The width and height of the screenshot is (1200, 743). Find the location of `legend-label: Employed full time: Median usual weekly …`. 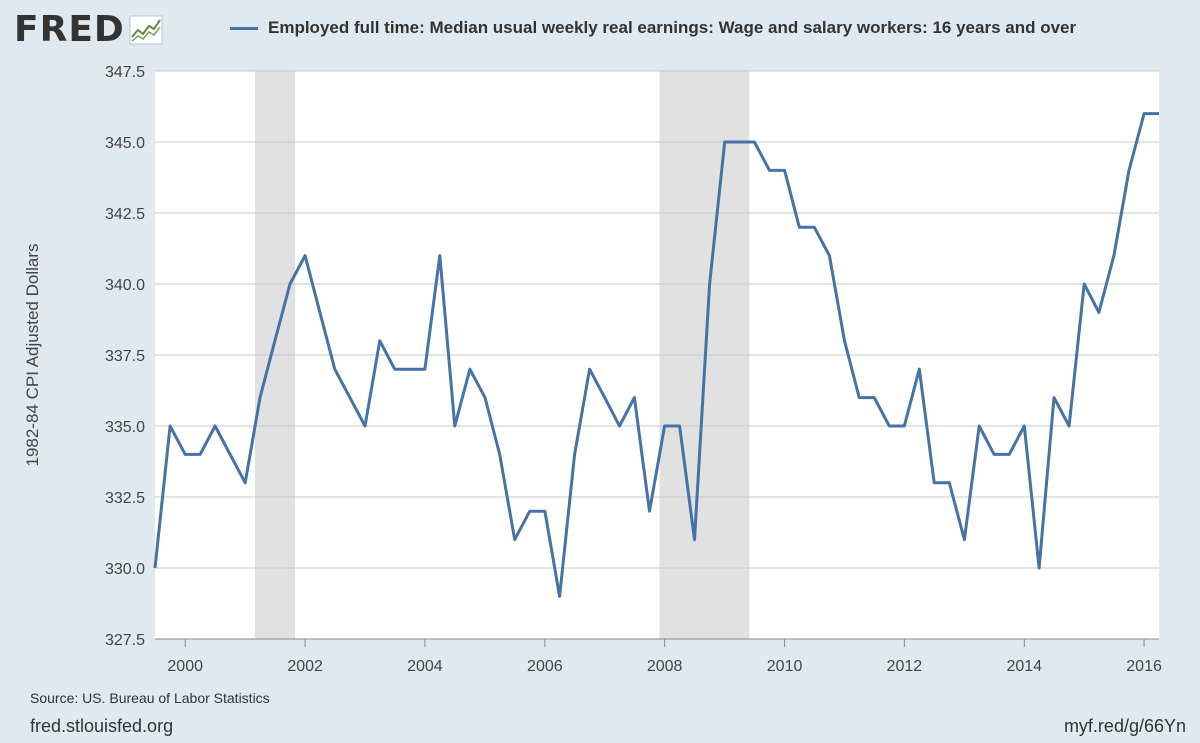

legend-label: Employed full time: Median usual weekly … is located at coordinates (672, 27).